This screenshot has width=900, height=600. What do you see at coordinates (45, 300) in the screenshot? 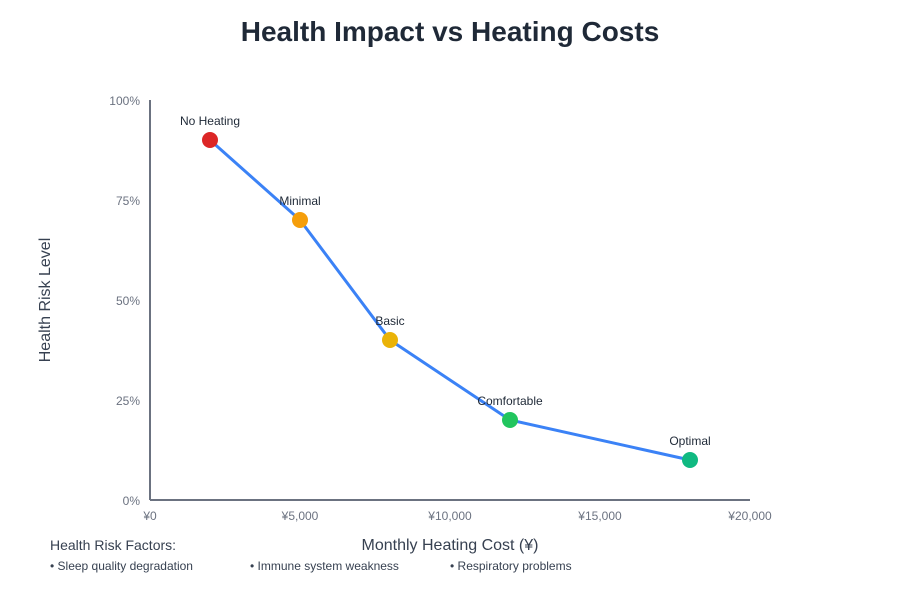
I see `y-axis-label: Health Risk Level` at bounding box center [45, 300].